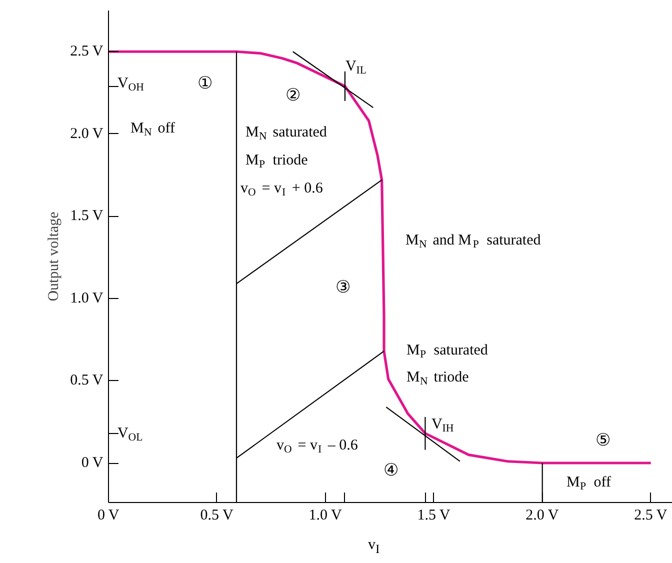  Describe the element at coordinates (92, 463) in the screenshot. I see `y-tick-label: 0 V` at that location.